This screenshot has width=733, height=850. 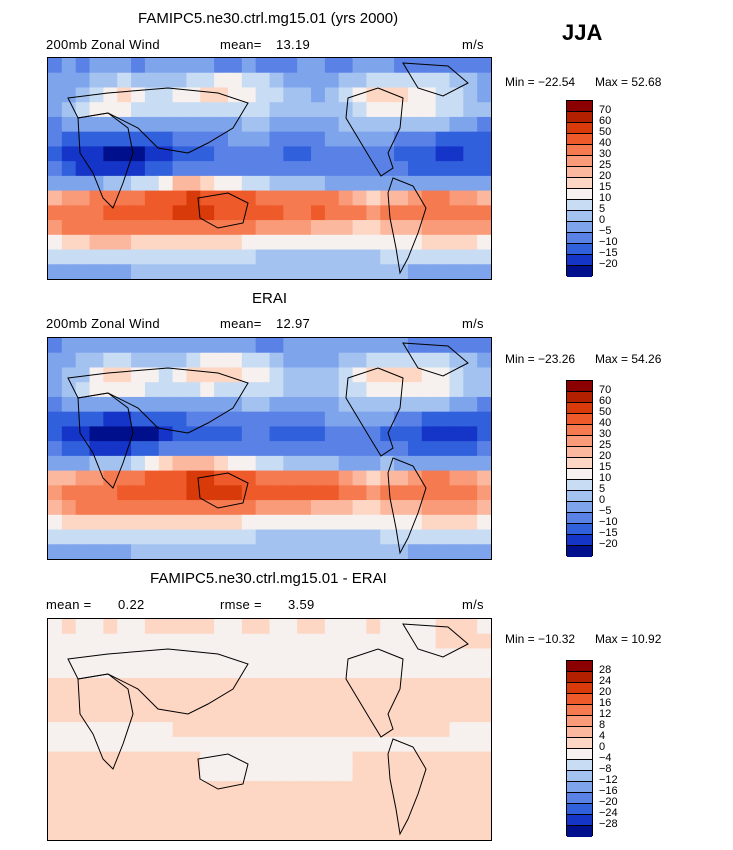 I want to click on colorbar-tick-label: 60, so click(x=605, y=401).